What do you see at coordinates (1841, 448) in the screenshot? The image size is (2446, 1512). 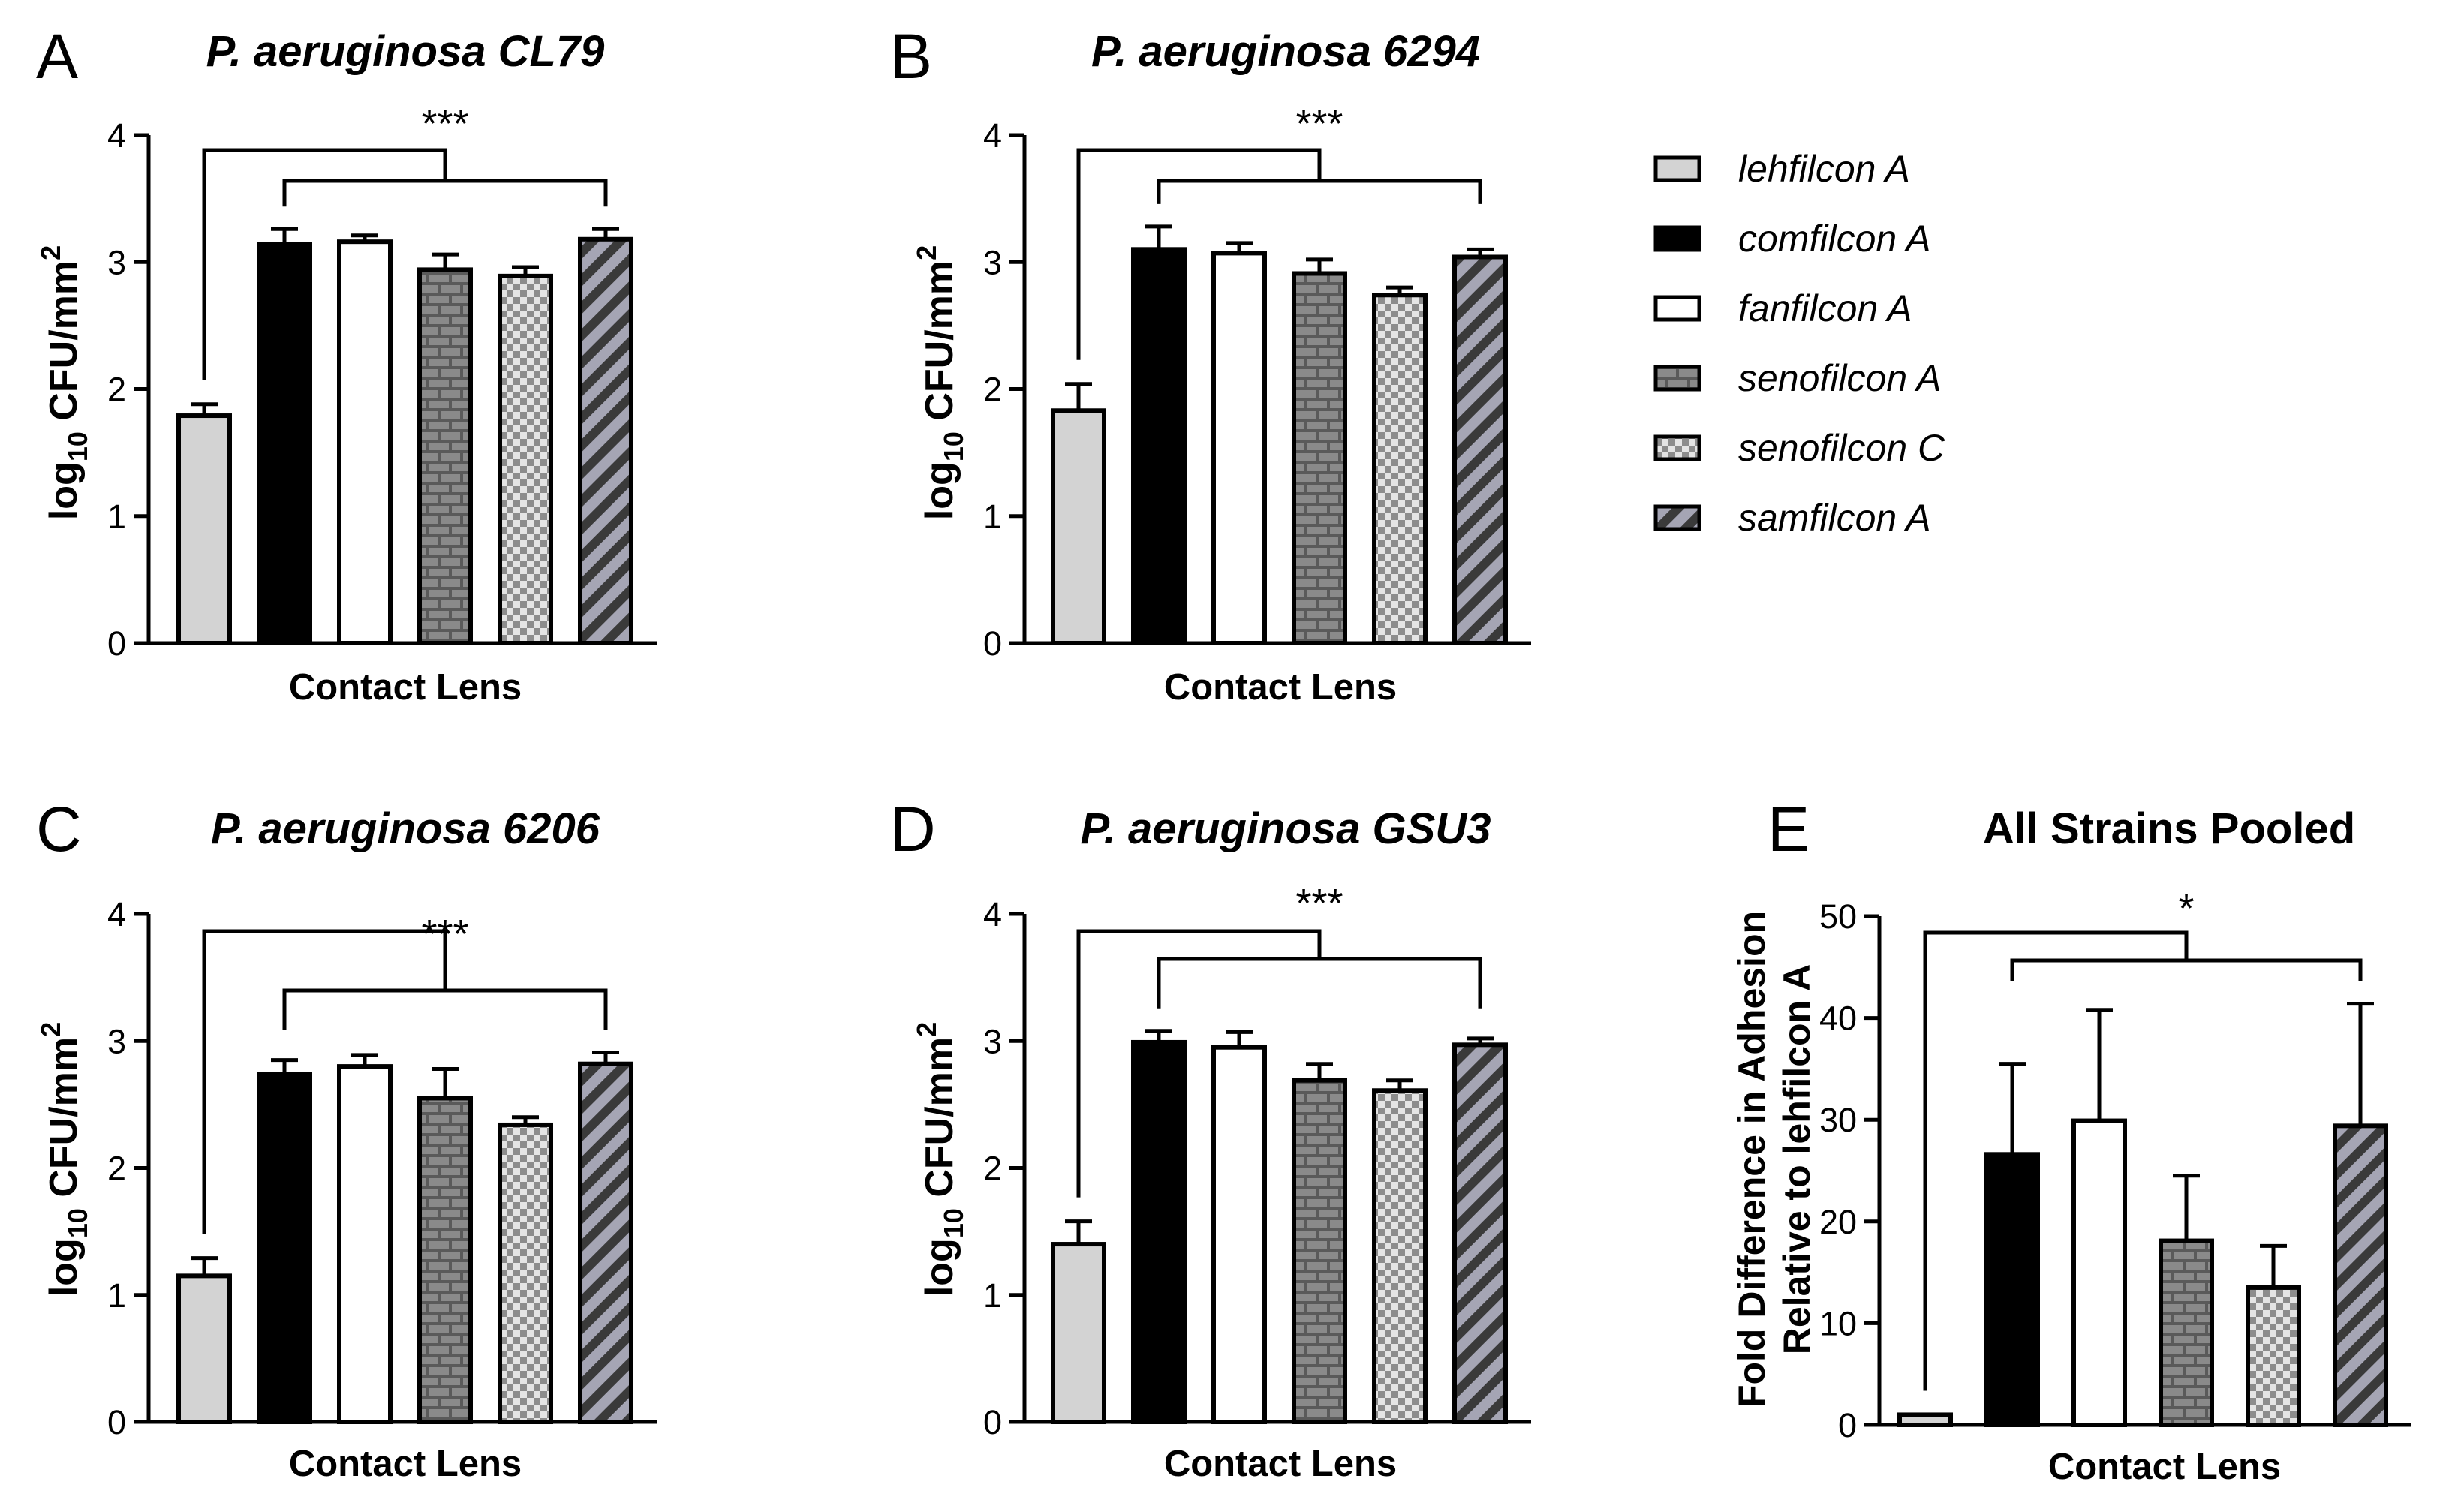 I see `legend-label: senofilcon C` at bounding box center [1841, 448].